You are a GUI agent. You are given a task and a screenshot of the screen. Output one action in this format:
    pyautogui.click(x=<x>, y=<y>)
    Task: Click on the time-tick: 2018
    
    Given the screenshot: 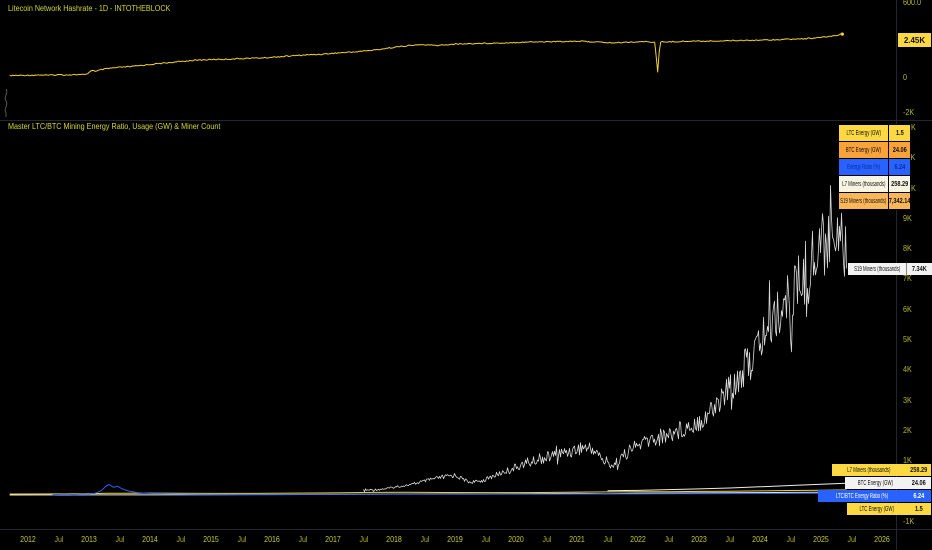 What is the action you would take?
    pyautogui.click(x=394, y=539)
    